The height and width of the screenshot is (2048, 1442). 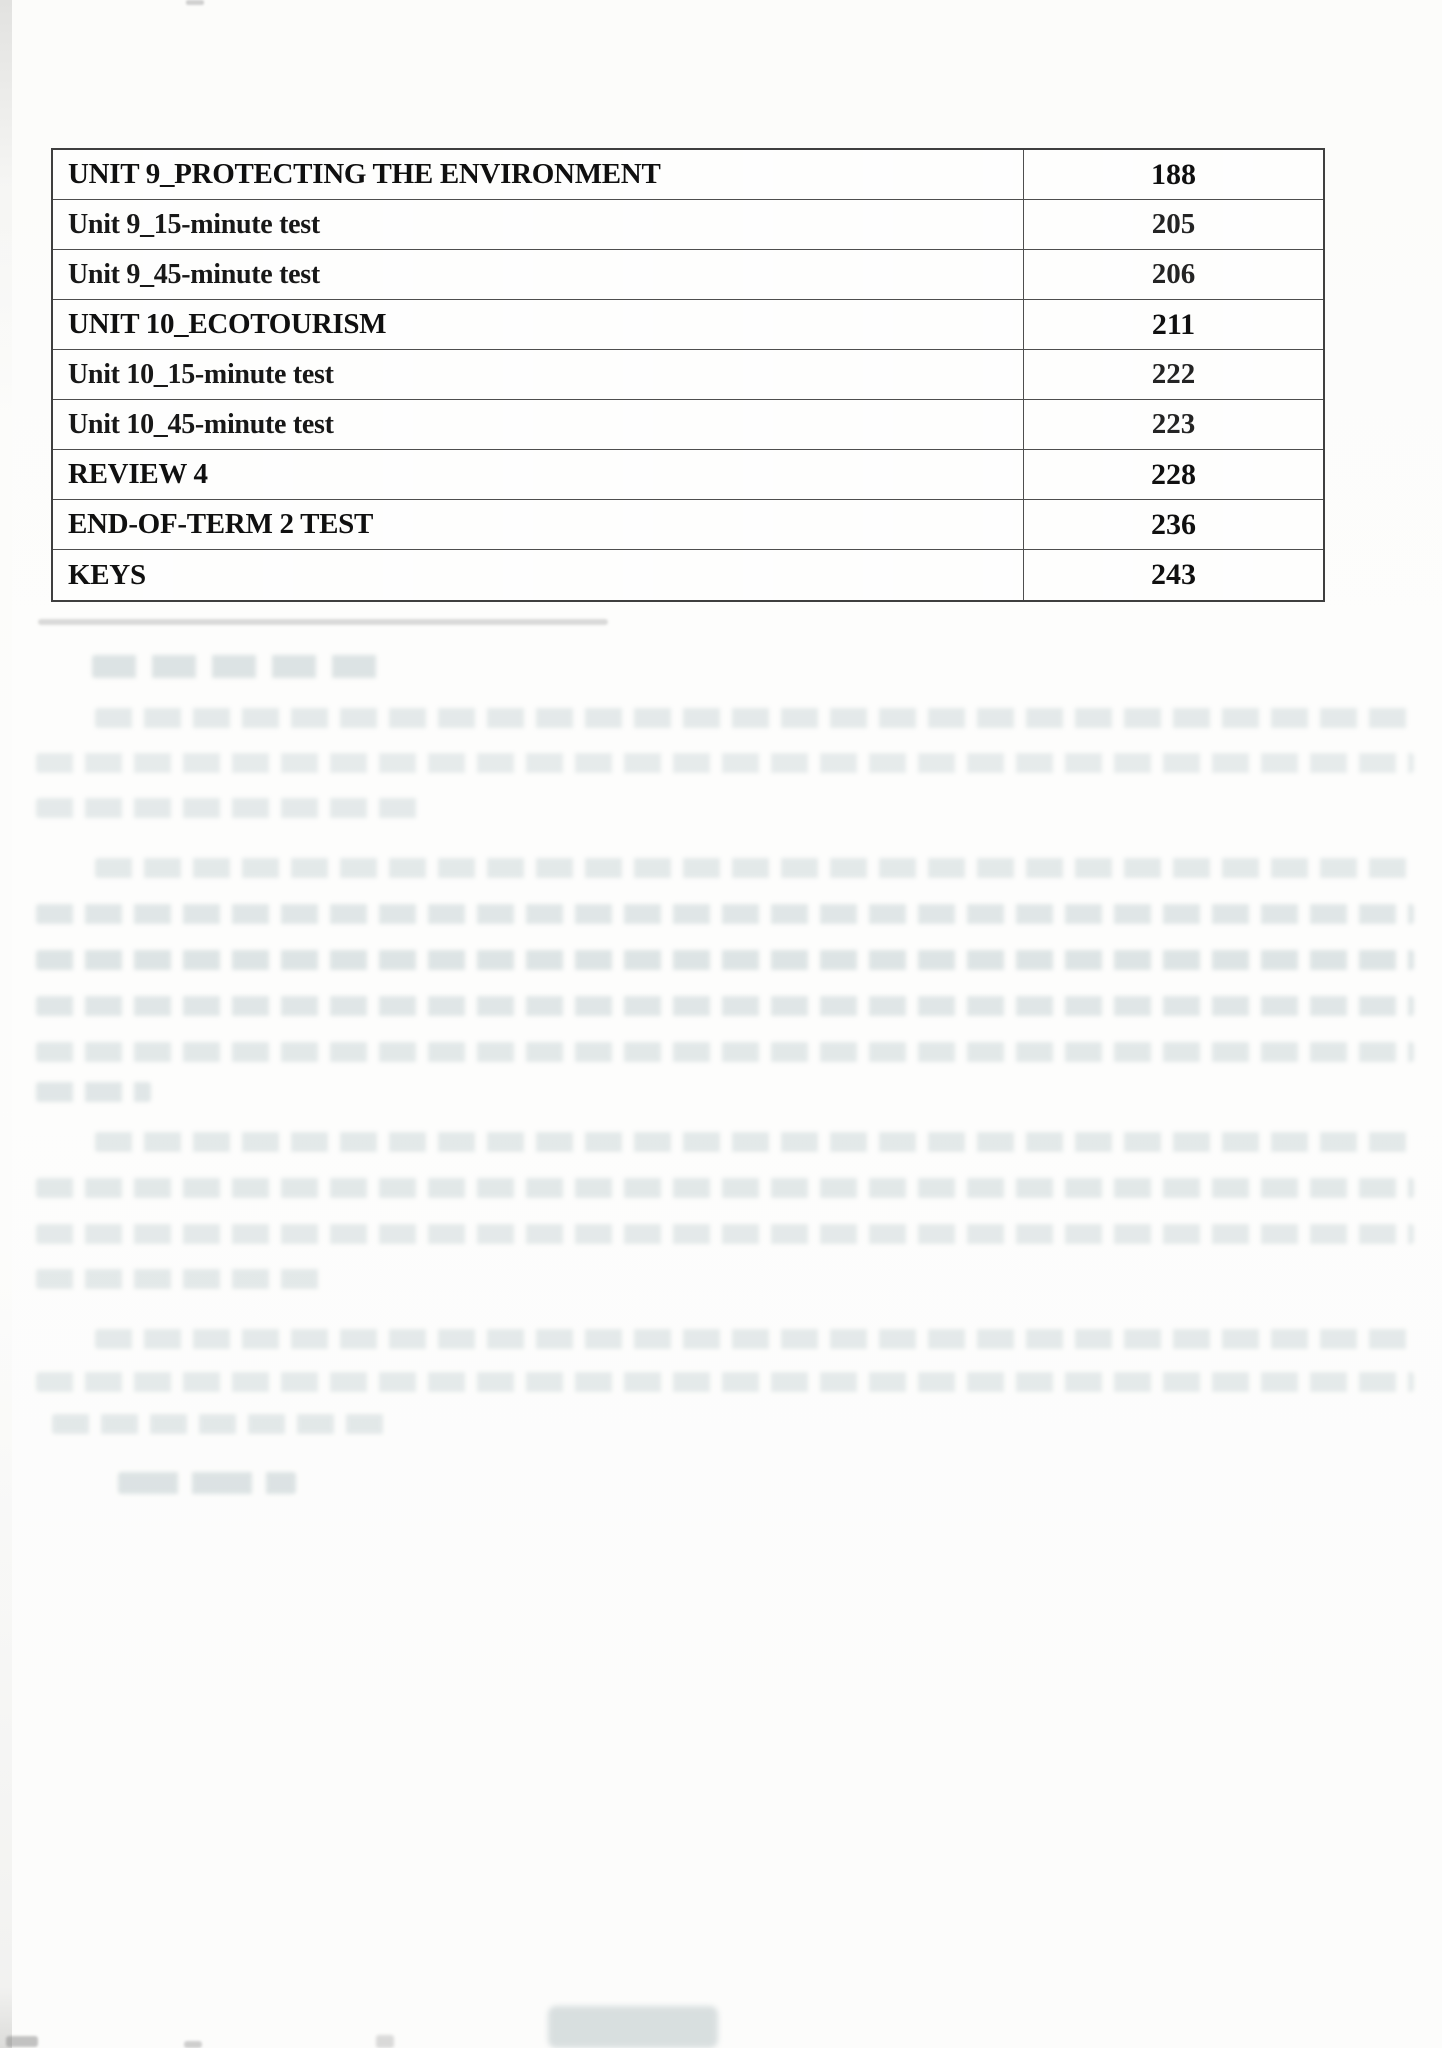 I want to click on table-row: Unit 10_15-minute test 222, so click(x=688, y=375).